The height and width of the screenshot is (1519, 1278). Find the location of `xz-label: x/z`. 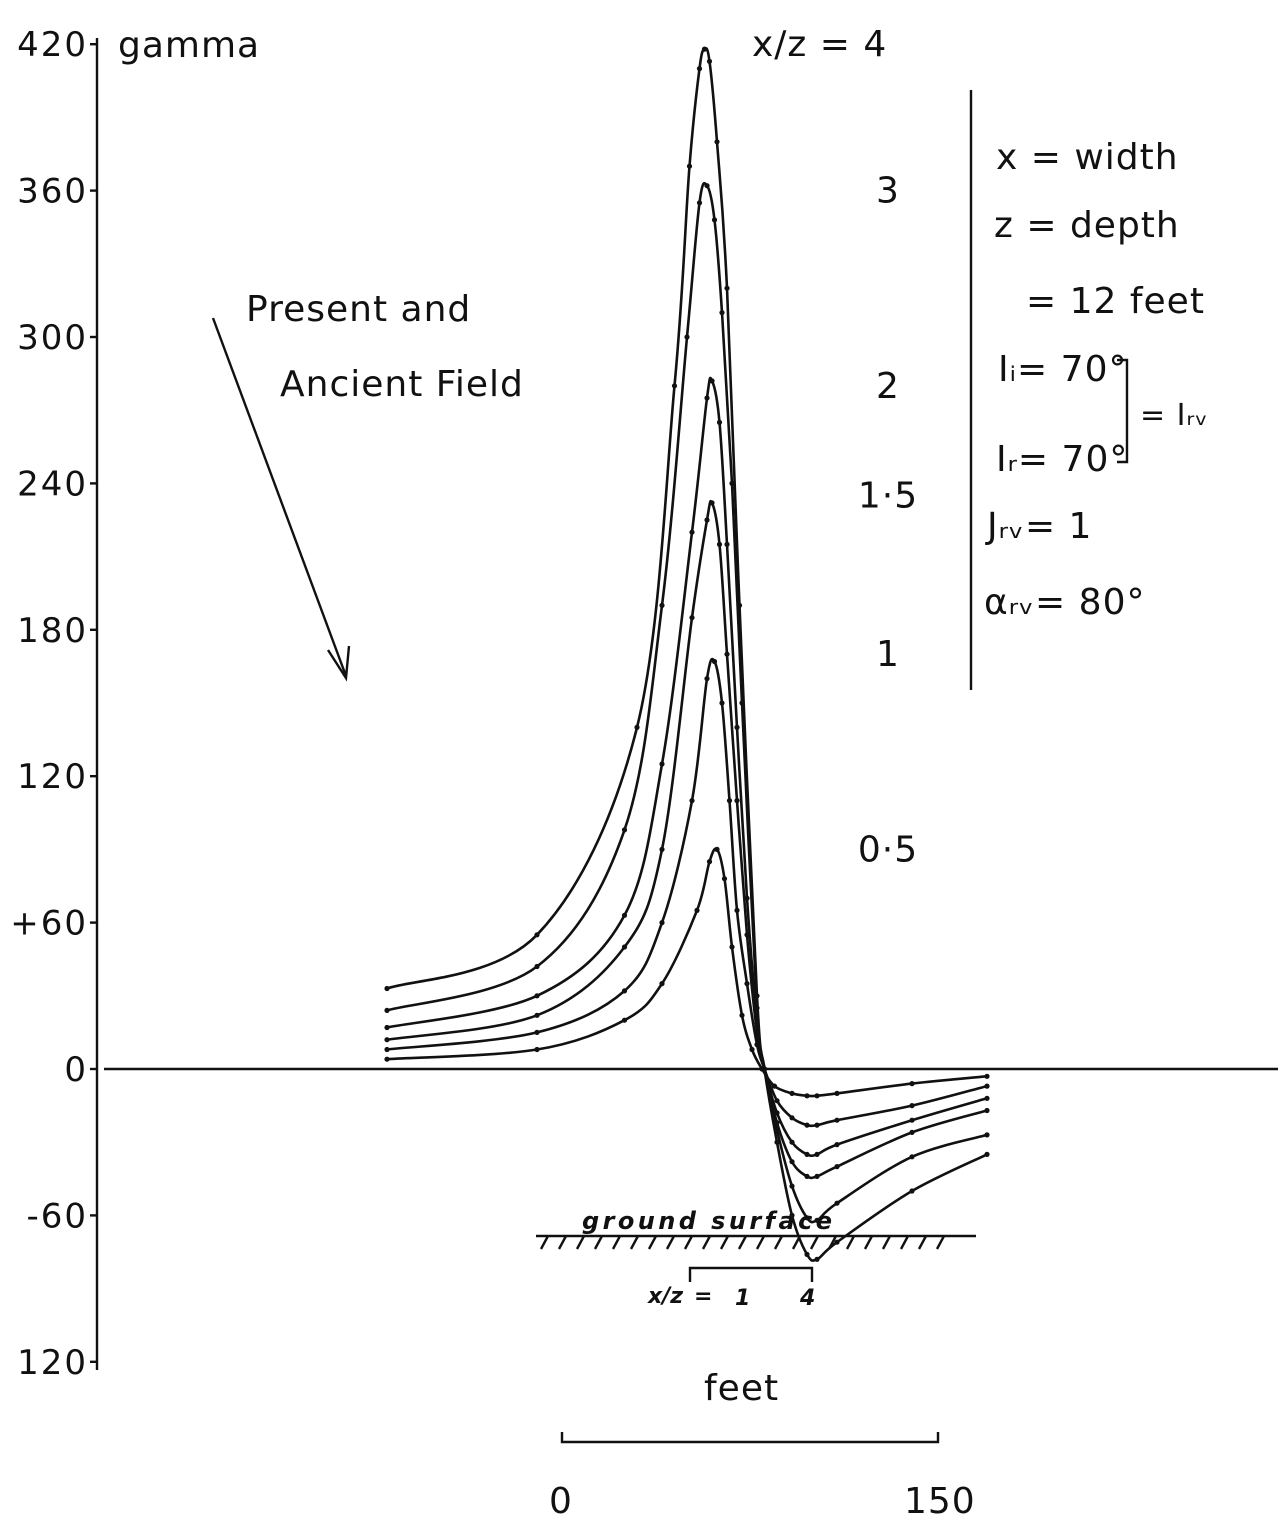

xz-label: x/z is located at coordinates (665, 1296).